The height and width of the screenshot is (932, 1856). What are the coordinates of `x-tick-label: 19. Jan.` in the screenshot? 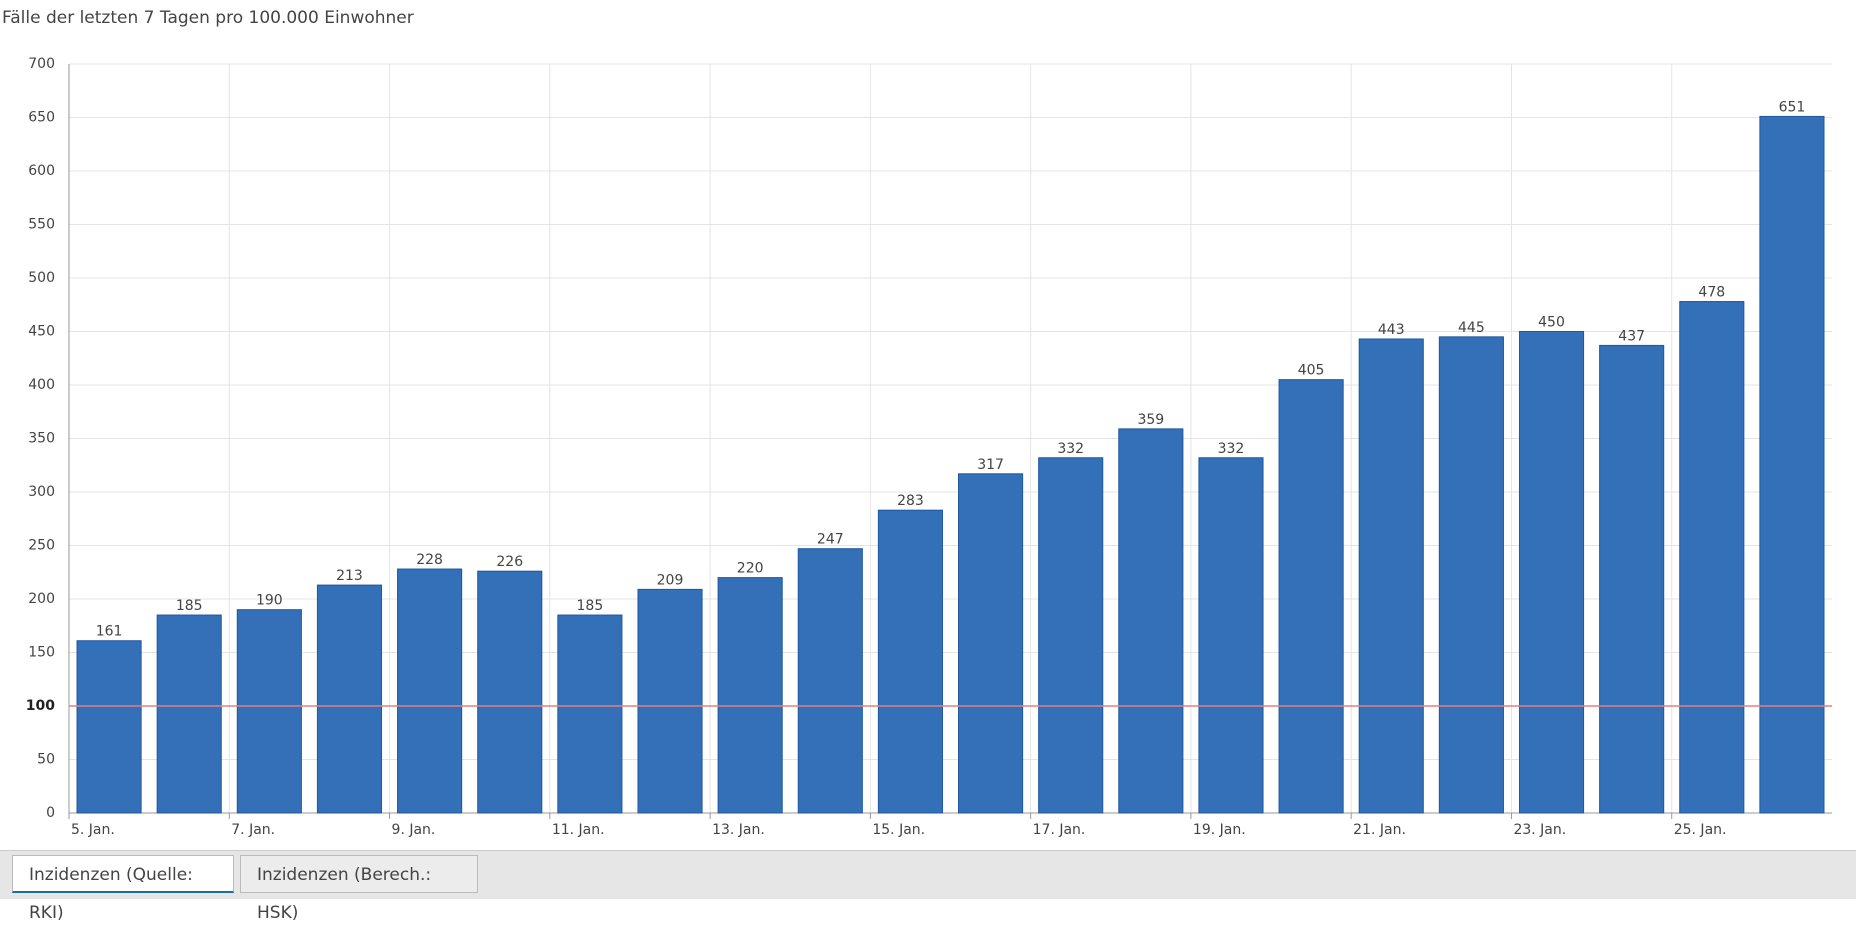 It's located at (1219, 830).